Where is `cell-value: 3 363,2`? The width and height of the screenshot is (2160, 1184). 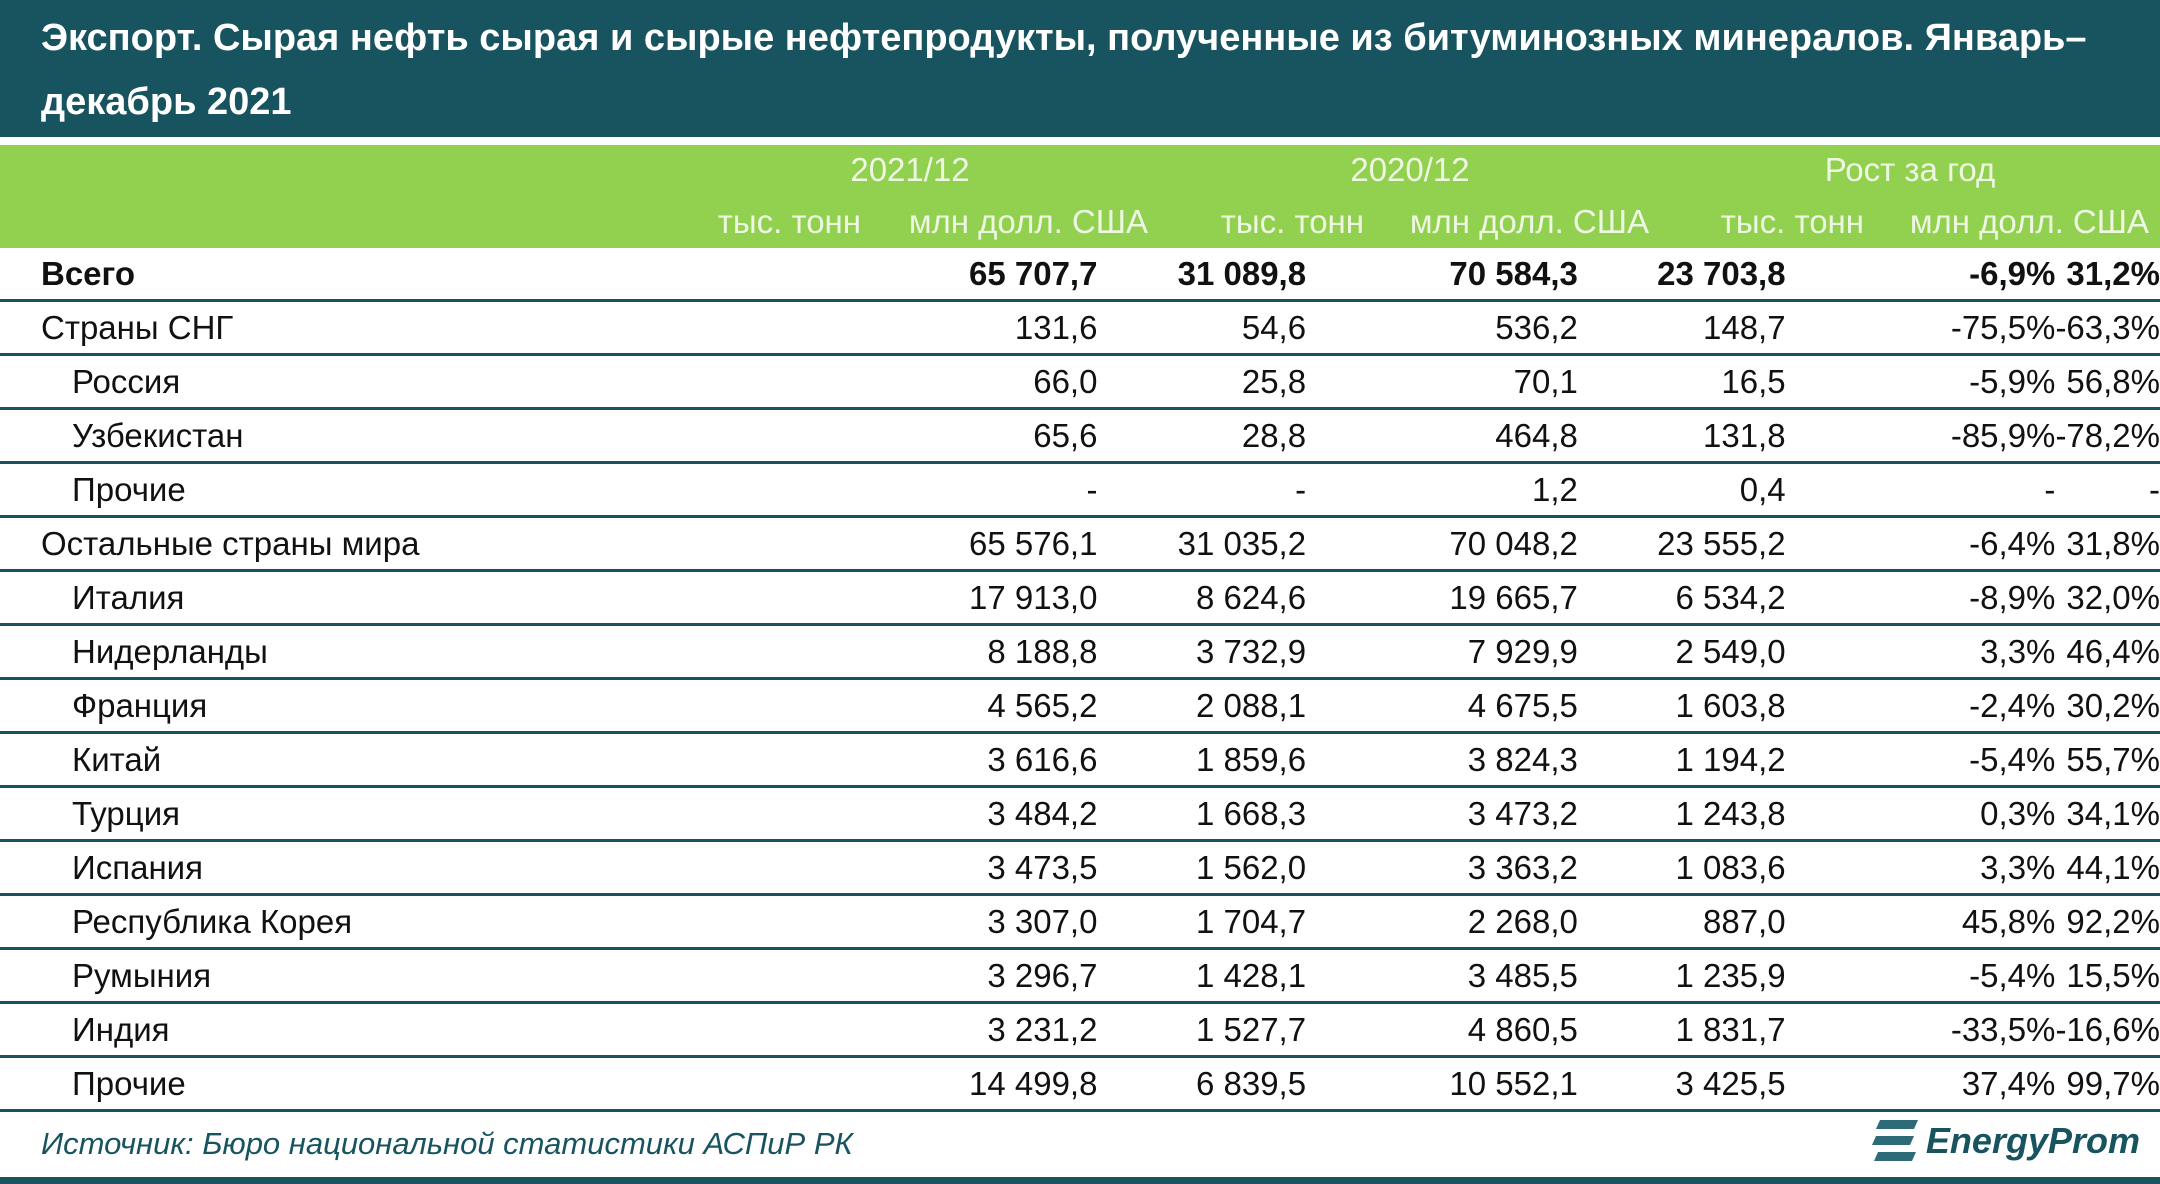 cell-value: 3 363,2 is located at coordinates (1442, 868).